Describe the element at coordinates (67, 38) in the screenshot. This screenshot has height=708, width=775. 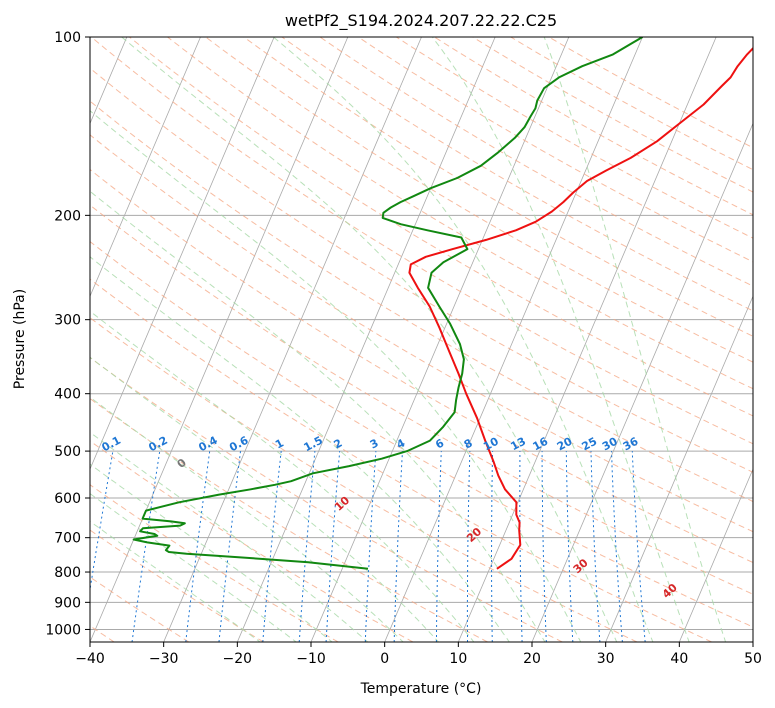
I see `y-tick-label: 100` at that location.